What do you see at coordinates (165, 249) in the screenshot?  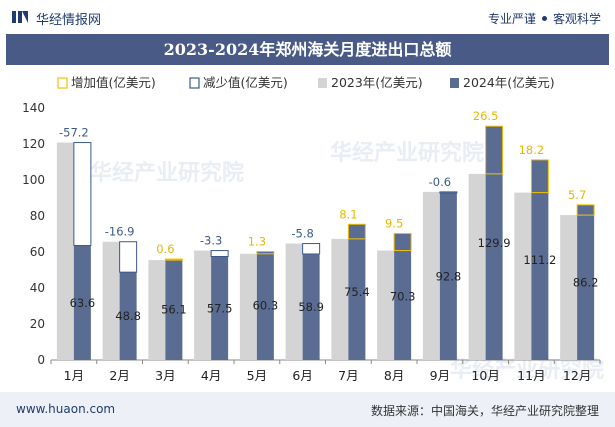 I see `change-label: 0.6` at bounding box center [165, 249].